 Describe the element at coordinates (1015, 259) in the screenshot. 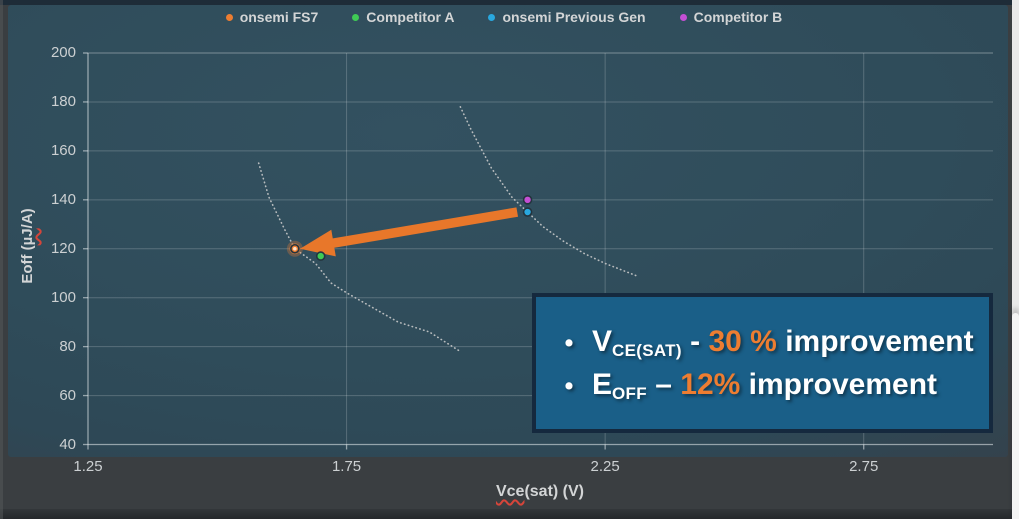

I see `scrollbar-track` at that location.